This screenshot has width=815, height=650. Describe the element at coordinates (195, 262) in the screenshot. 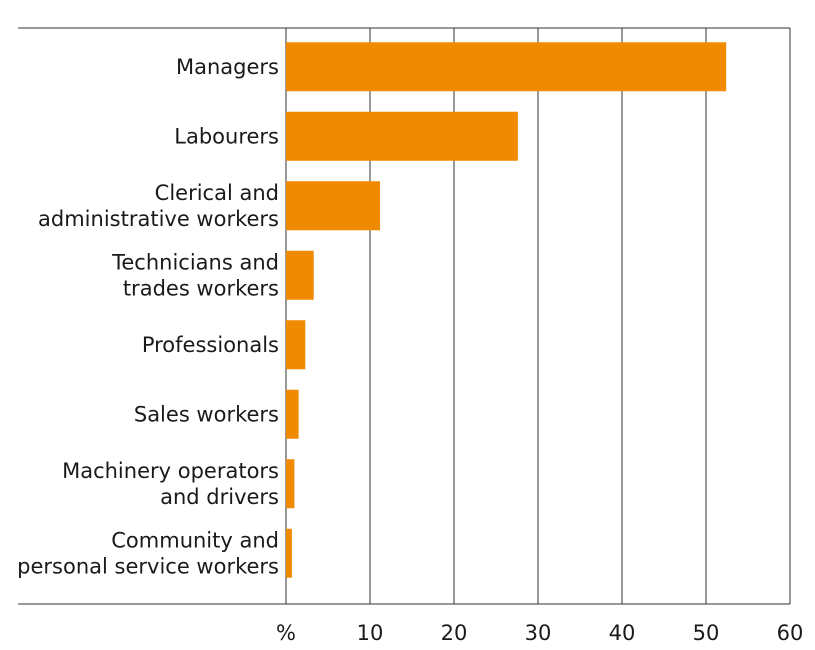

I see `category-label-line: Technicians and` at that location.